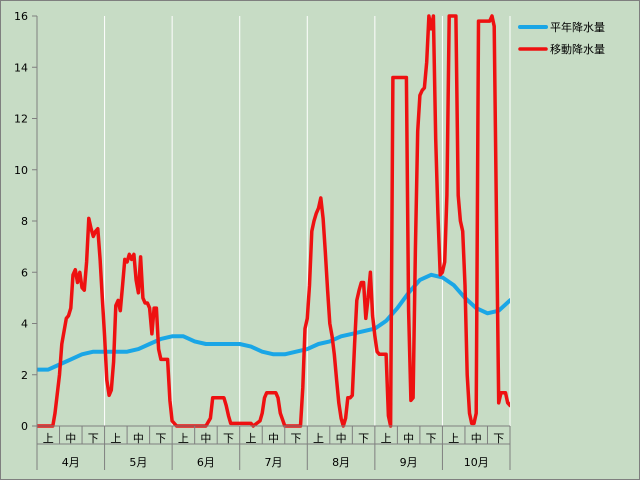 This screenshot has height=484, width=640. Describe the element at coordinates (24, 324) in the screenshot. I see `y-tick-label: 4` at that location.